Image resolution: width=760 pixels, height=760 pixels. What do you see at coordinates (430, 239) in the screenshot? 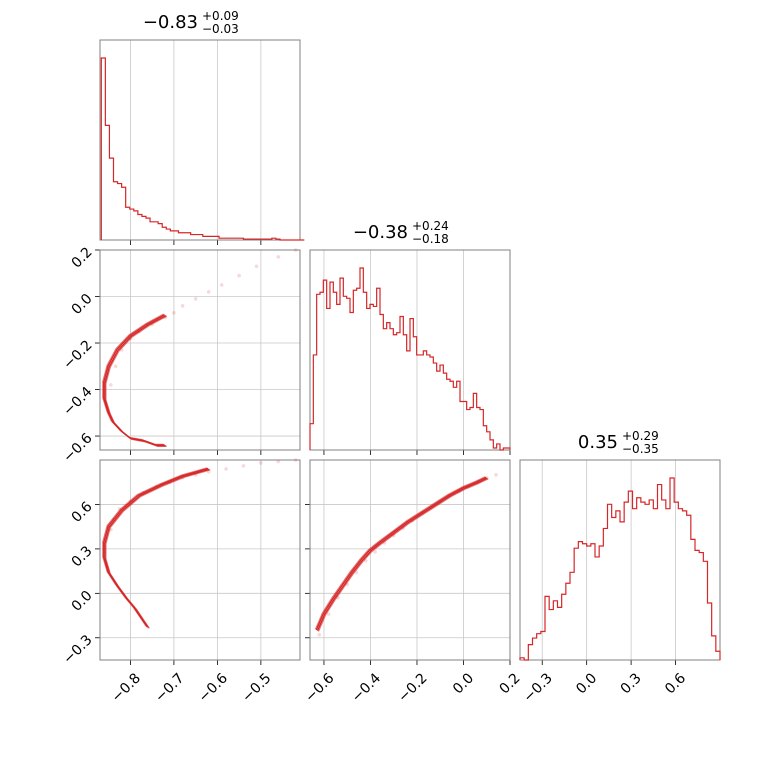
I see `title-lower-error: −0.18` at bounding box center [430, 239].